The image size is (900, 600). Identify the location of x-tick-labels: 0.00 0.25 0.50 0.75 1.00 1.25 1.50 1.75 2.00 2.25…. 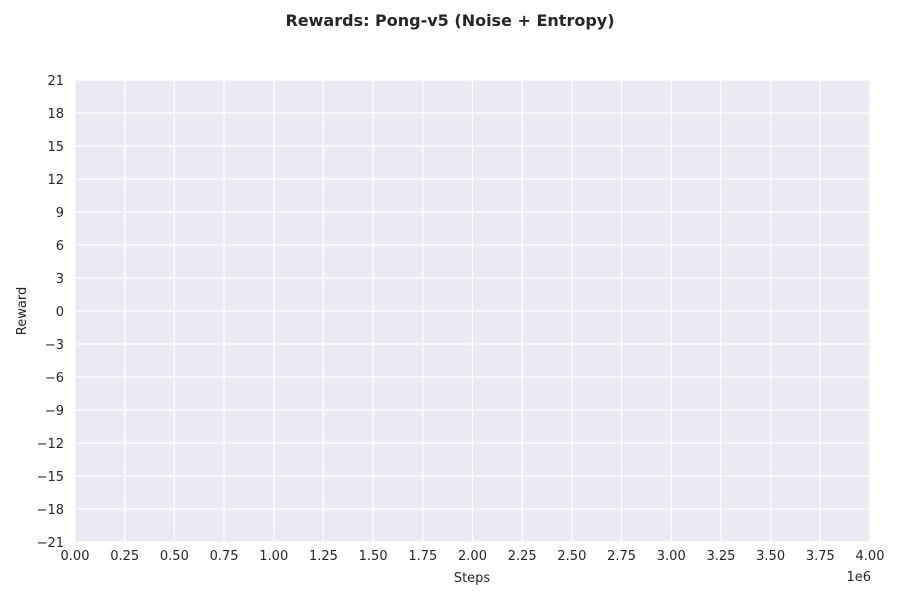
(473, 556).